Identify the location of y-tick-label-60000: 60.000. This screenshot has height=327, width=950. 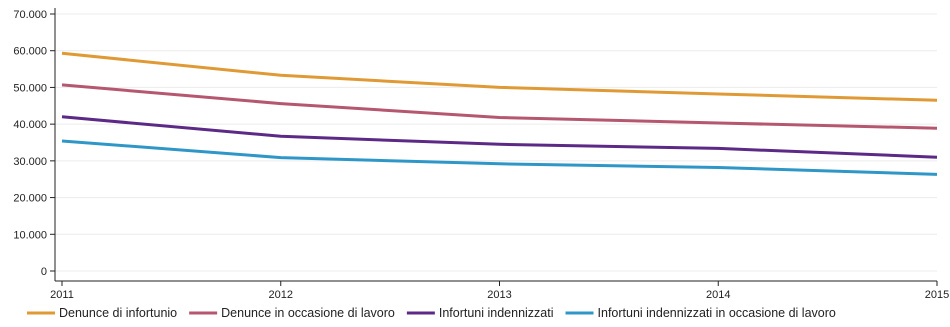
(30, 52).